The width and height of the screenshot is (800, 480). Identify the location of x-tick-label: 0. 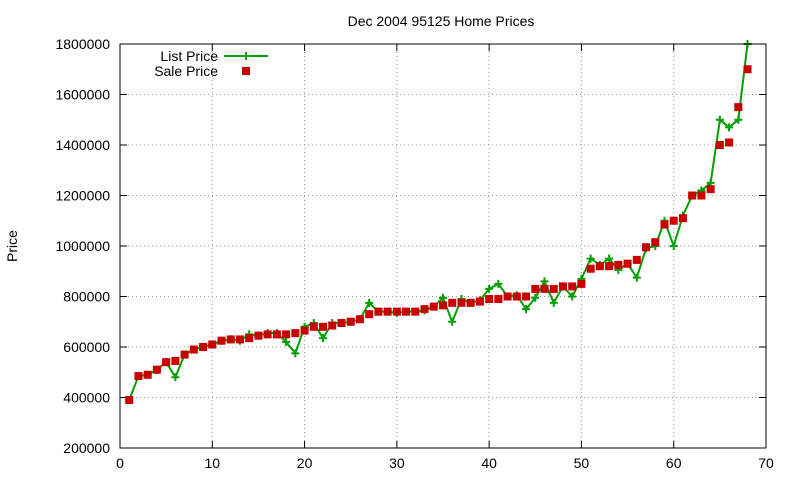
(120, 463).